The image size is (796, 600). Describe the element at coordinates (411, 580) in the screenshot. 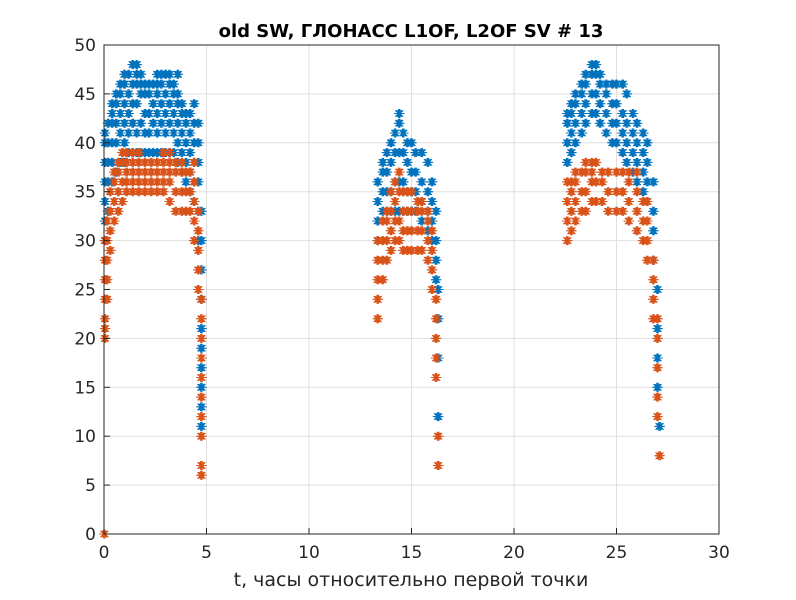

I see `x-axis-label: t, часы относительно первой точки` at that location.